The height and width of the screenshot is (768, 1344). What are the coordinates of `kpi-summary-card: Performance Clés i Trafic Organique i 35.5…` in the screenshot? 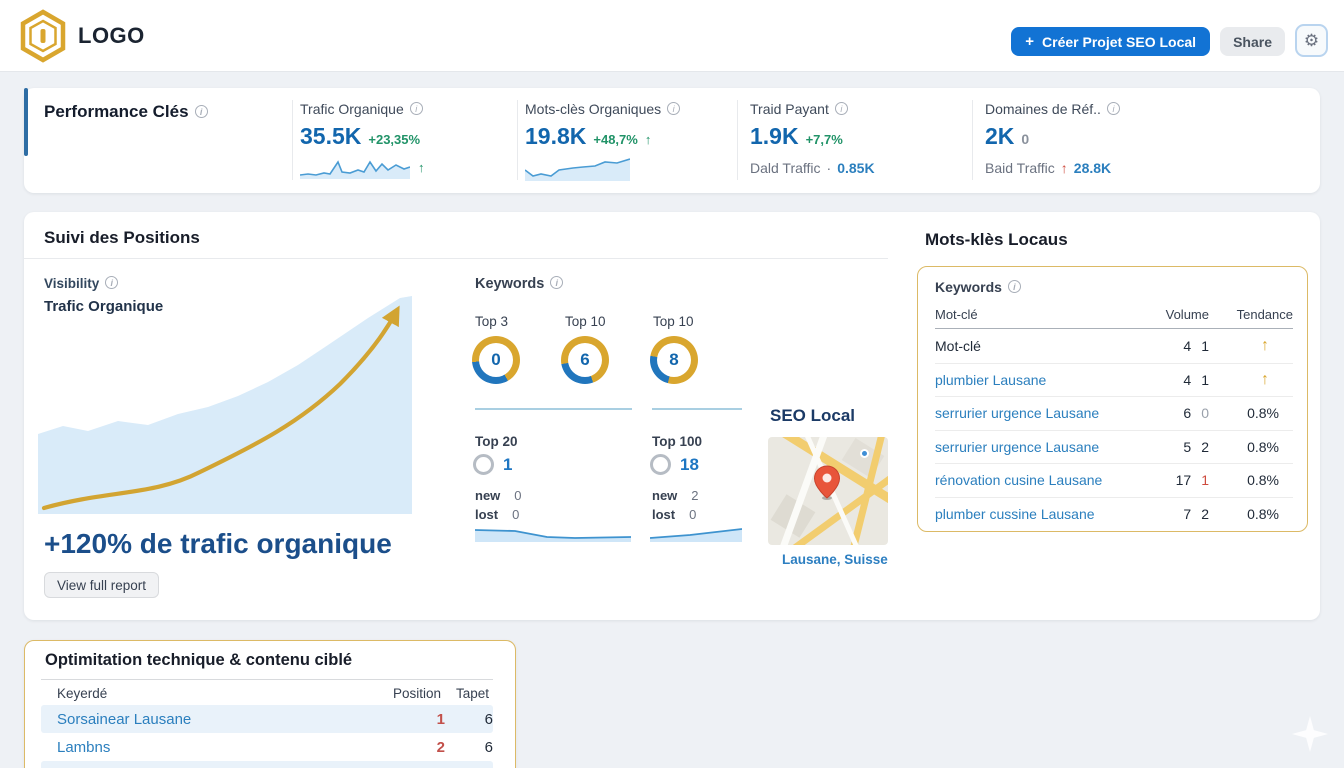 It's located at (672, 140).